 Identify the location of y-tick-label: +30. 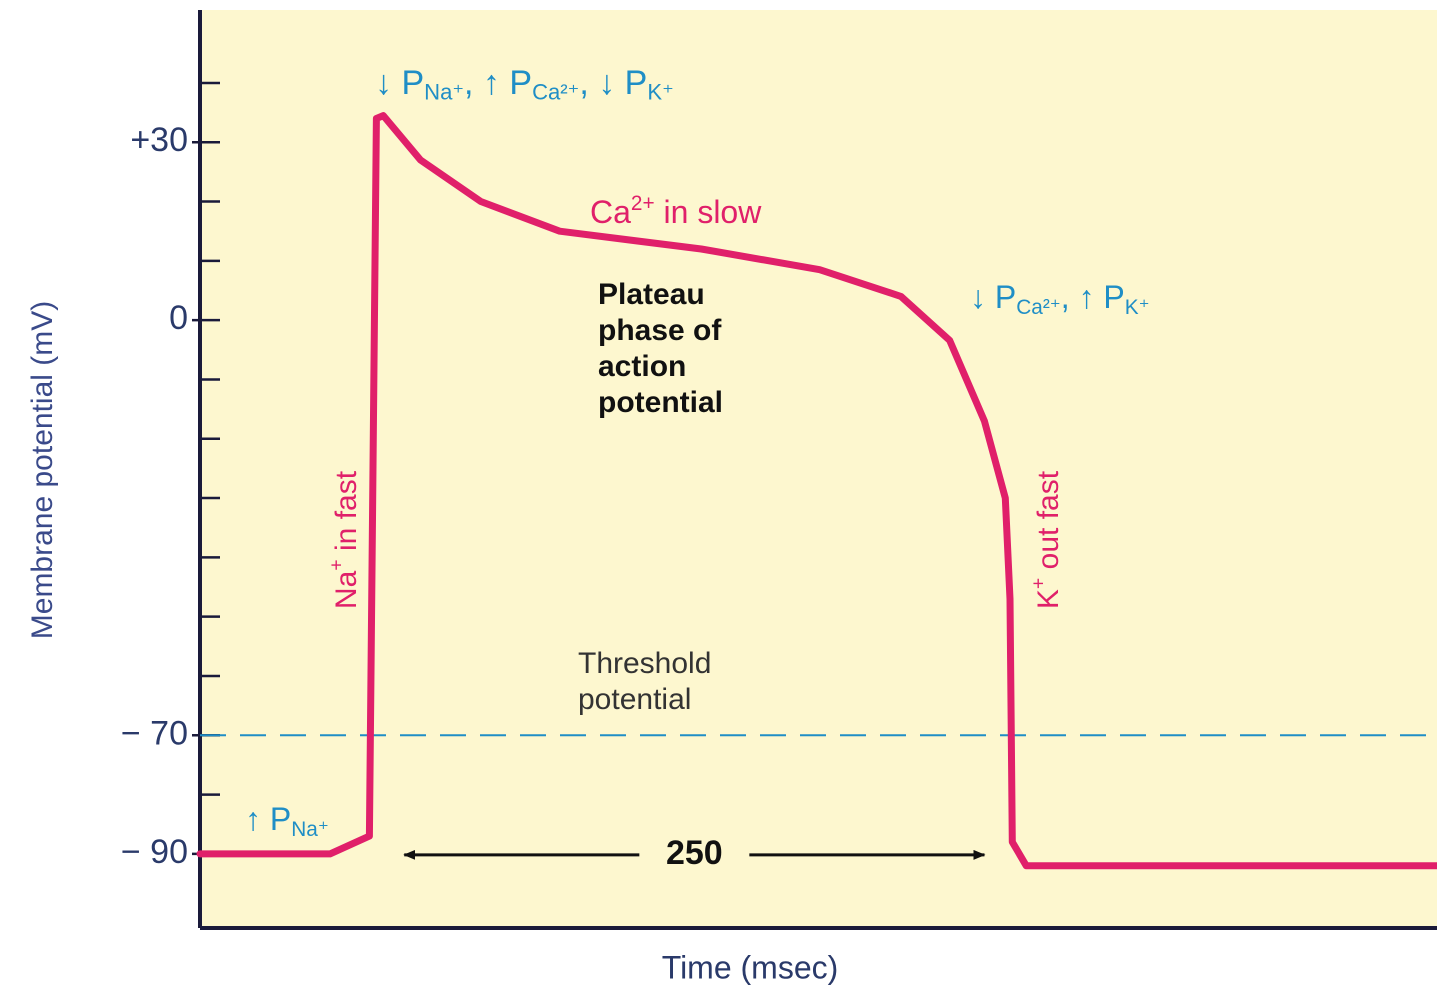
(159, 140).